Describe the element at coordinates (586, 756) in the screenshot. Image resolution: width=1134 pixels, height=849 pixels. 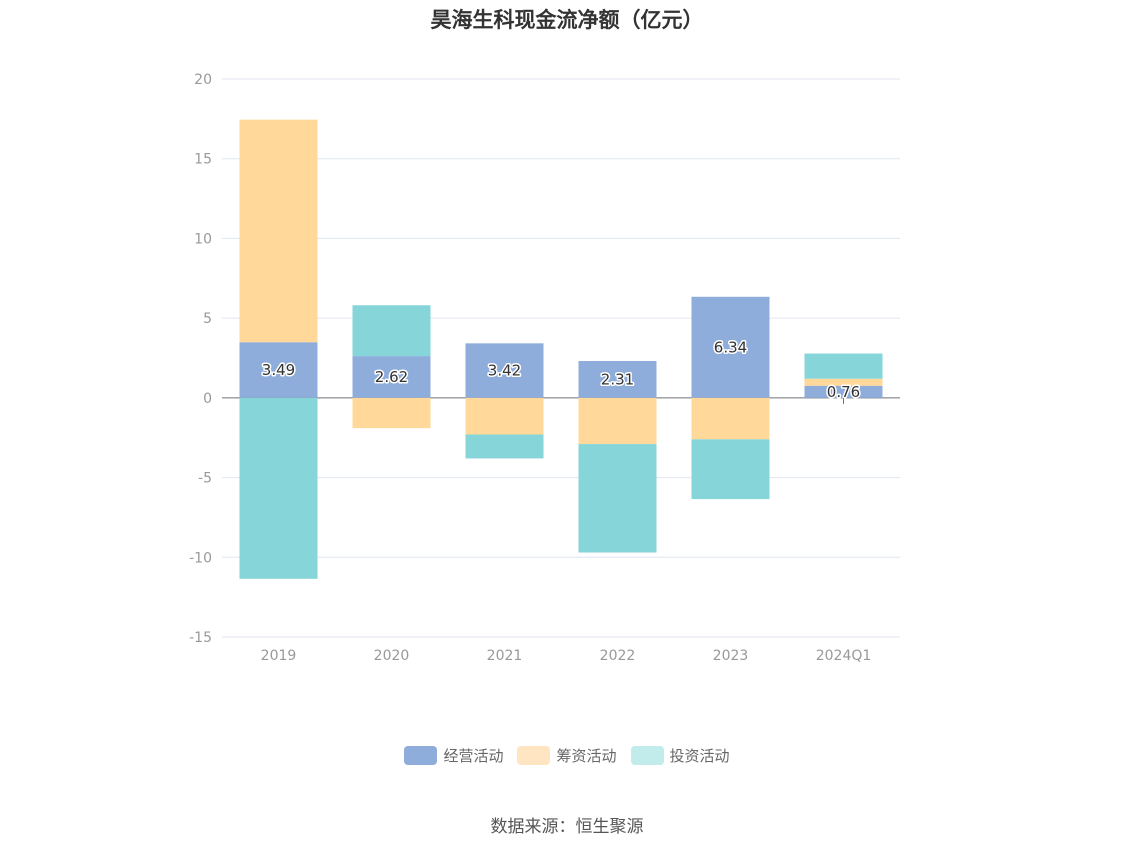
I see `legend-label-financing: 筹资活动` at that location.